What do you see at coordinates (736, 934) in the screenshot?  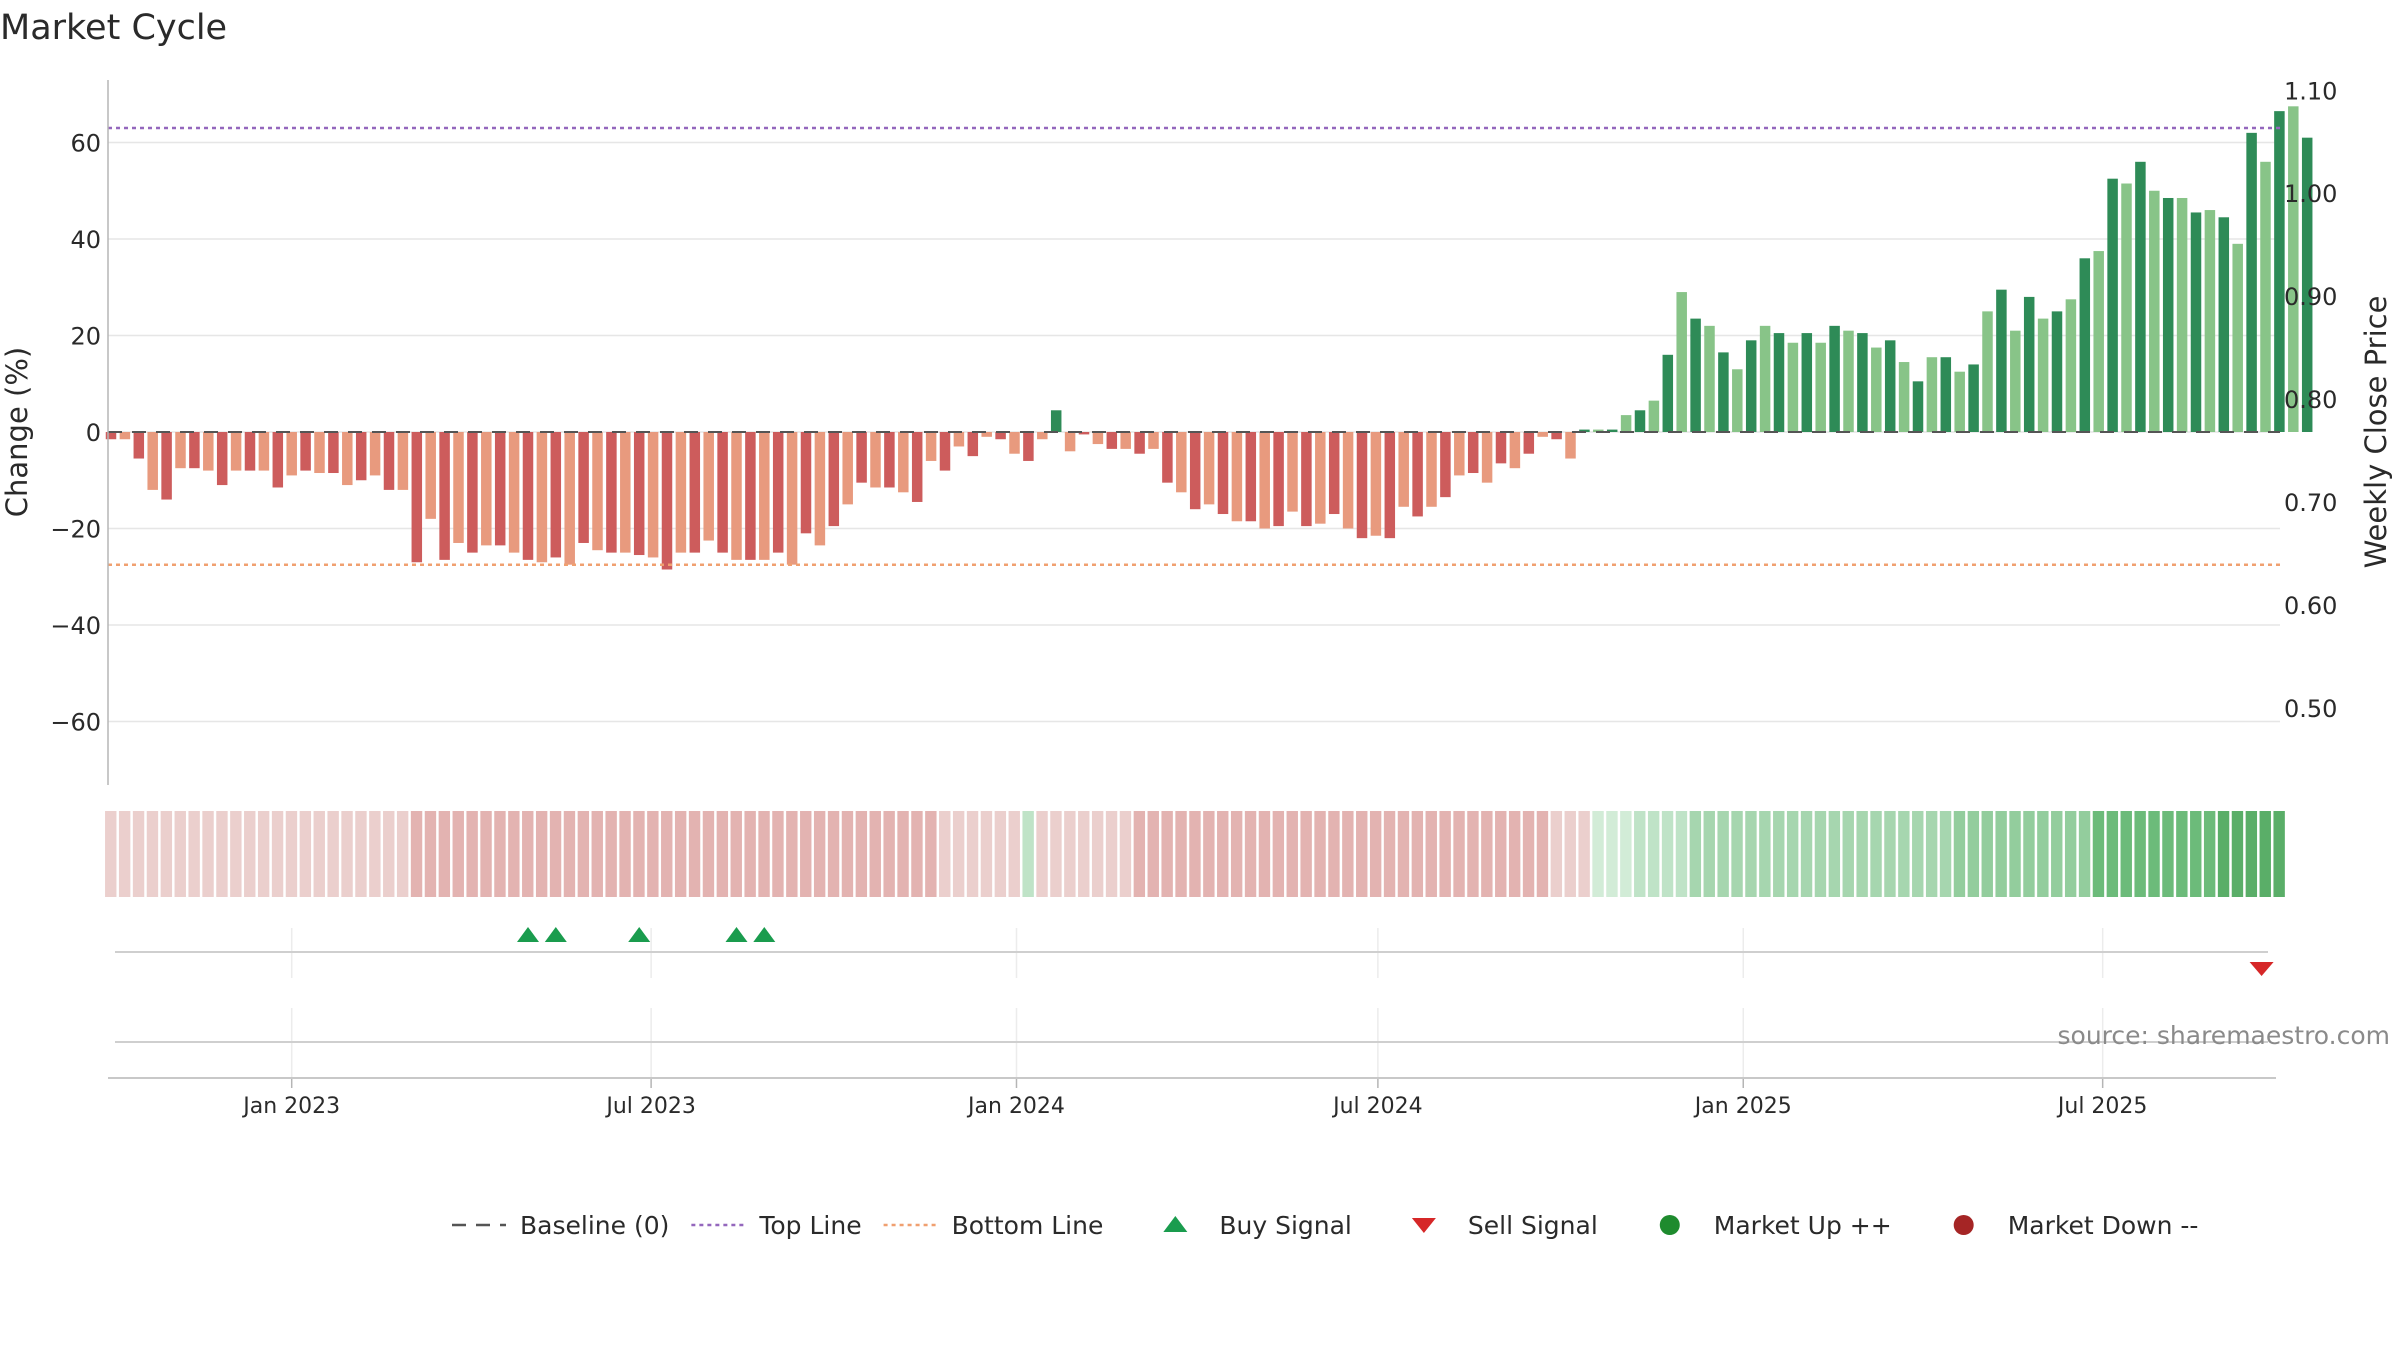 I see `buy-signal-marker` at bounding box center [736, 934].